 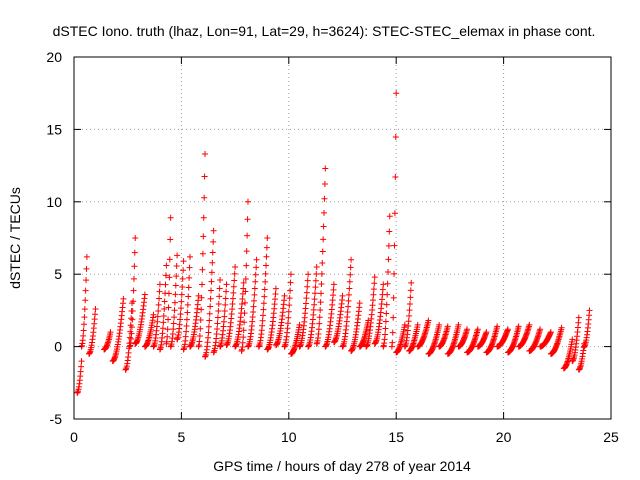 What do you see at coordinates (504, 437) in the screenshot?
I see `x-tick-label: 20` at bounding box center [504, 437].